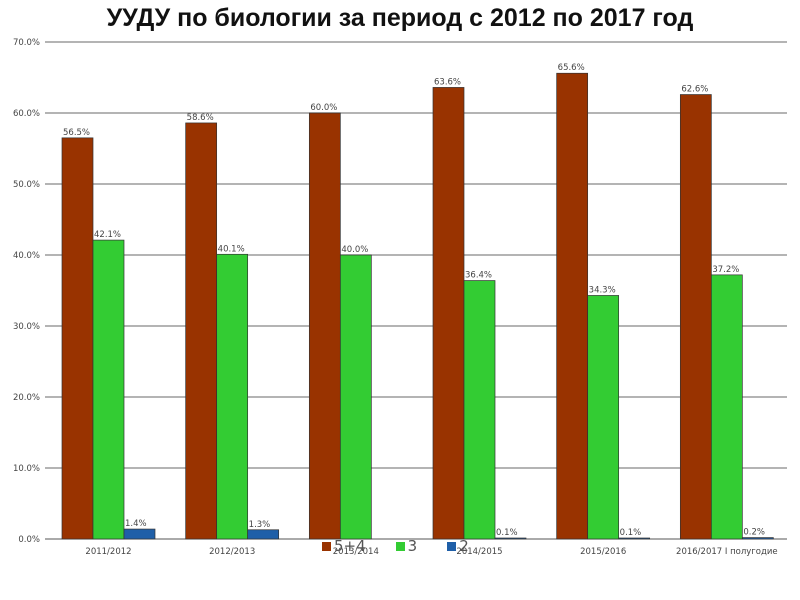 This screenshot has width=800, height=600. Describe the element at coordinates (26, 185) in the screenshot. I see `y-tick-label: 50.0%` at that location.